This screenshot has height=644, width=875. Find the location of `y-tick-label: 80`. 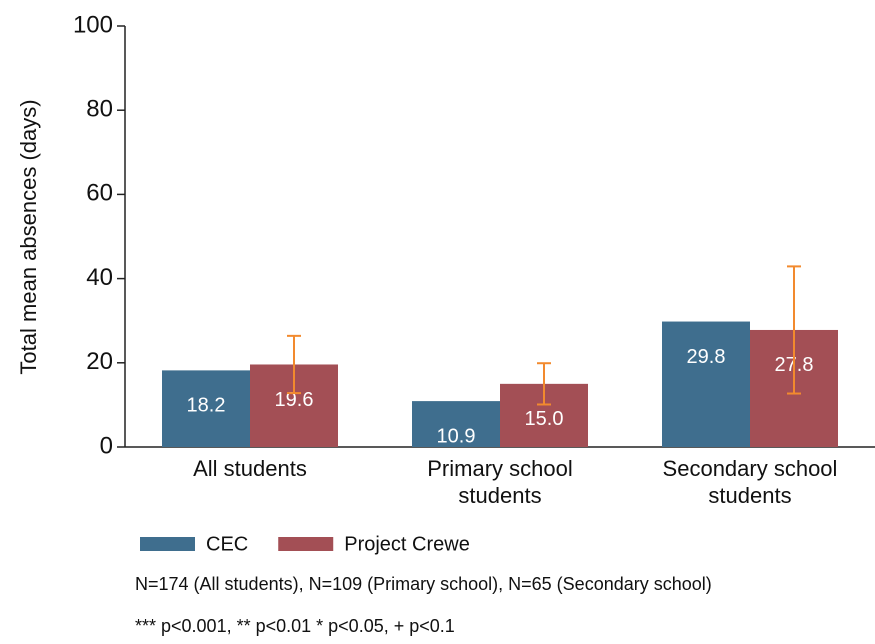

y-tick-label: 80 is located at coordinates (99, 109).